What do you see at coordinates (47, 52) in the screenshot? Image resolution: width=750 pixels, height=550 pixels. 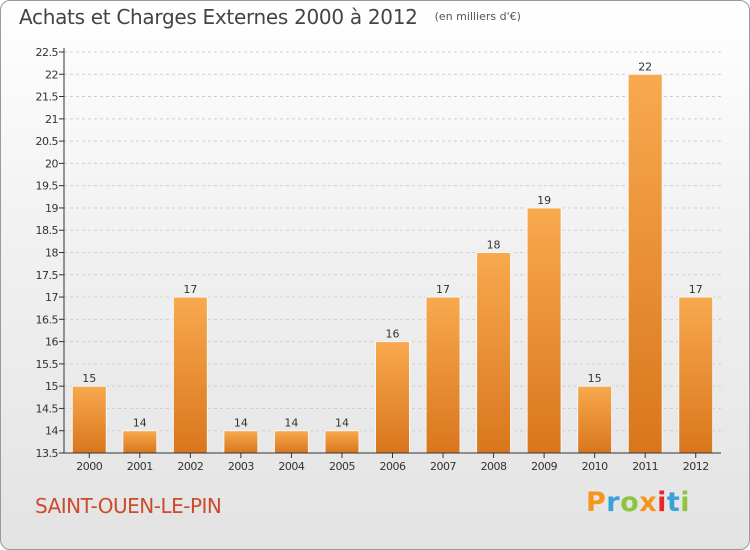 I see `y-tick-label: 22.5` at bounding box center [47, 52].